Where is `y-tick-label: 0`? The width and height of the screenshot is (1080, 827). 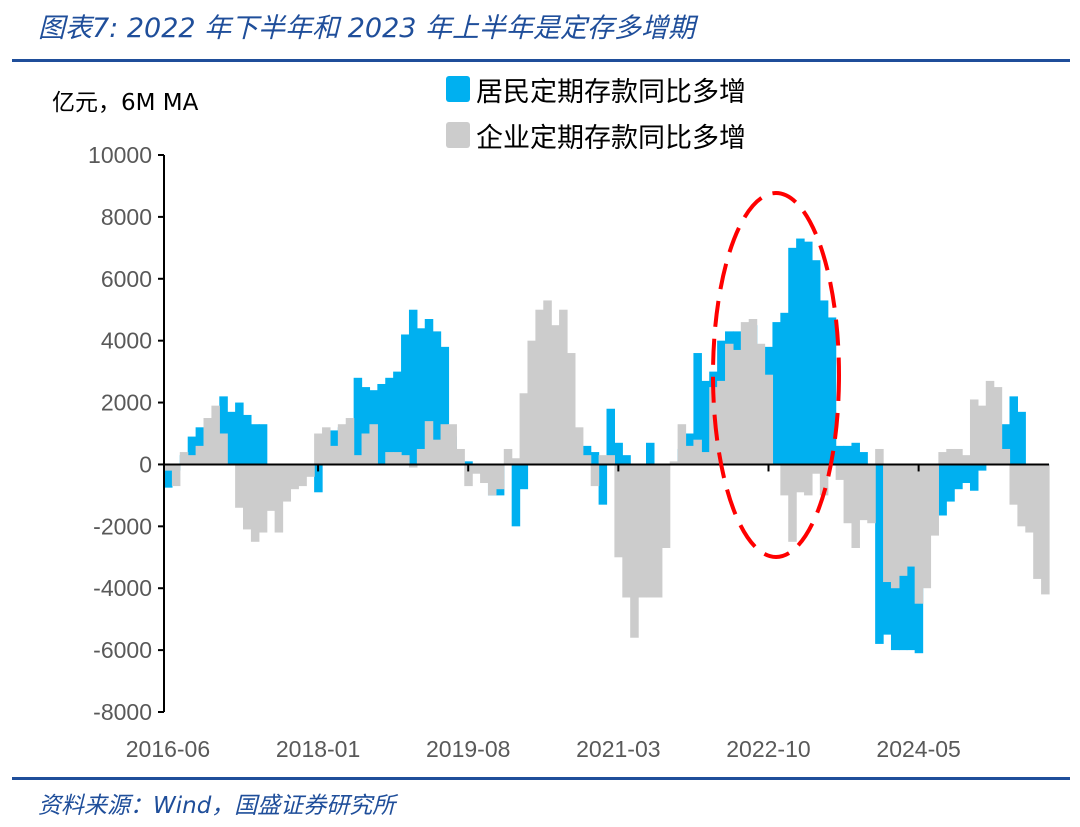
y-tick-label: 0 is located at coordinates (145, 464).